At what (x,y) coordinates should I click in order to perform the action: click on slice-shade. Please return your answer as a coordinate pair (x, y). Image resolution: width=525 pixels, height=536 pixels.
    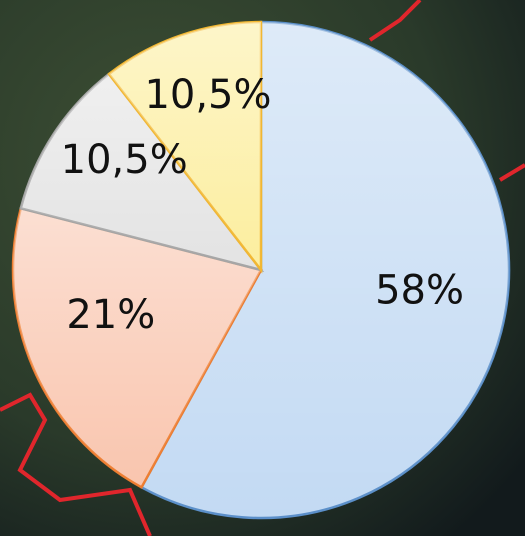
    Looking at the image, I should click on (184, 146).